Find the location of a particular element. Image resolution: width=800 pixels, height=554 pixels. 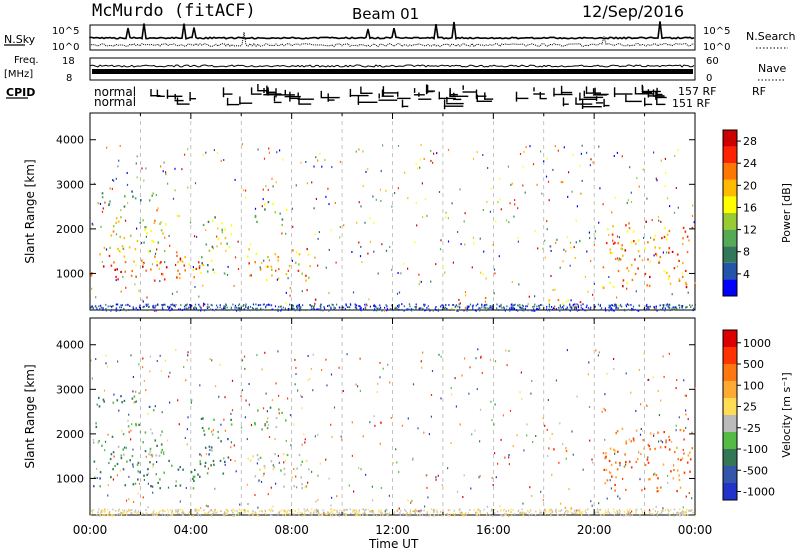

freq-strip-frame is located at coordinates (392, 69).